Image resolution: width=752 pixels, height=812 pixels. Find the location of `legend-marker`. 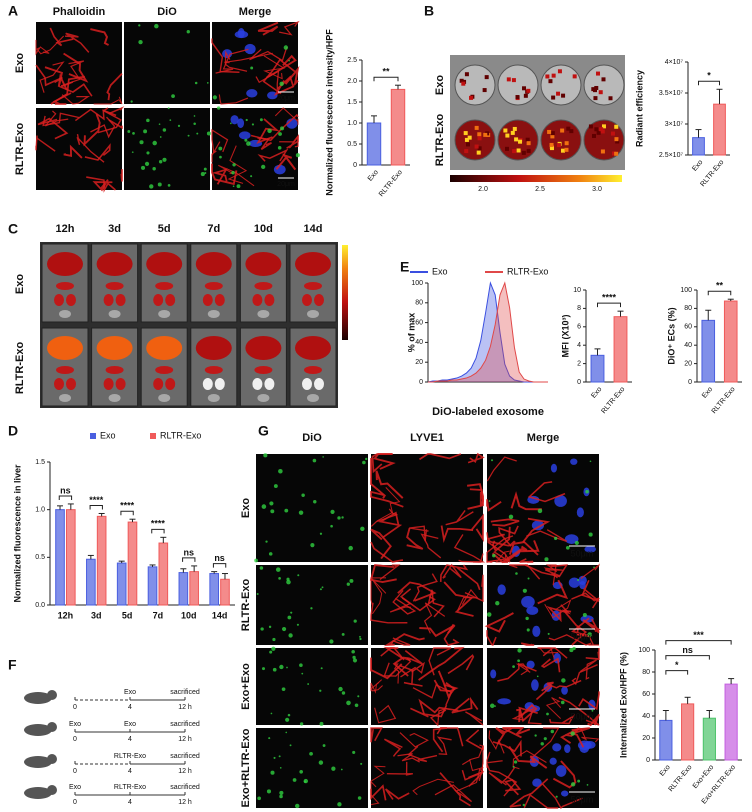

legend-marker is located at coordinates (93, 436).